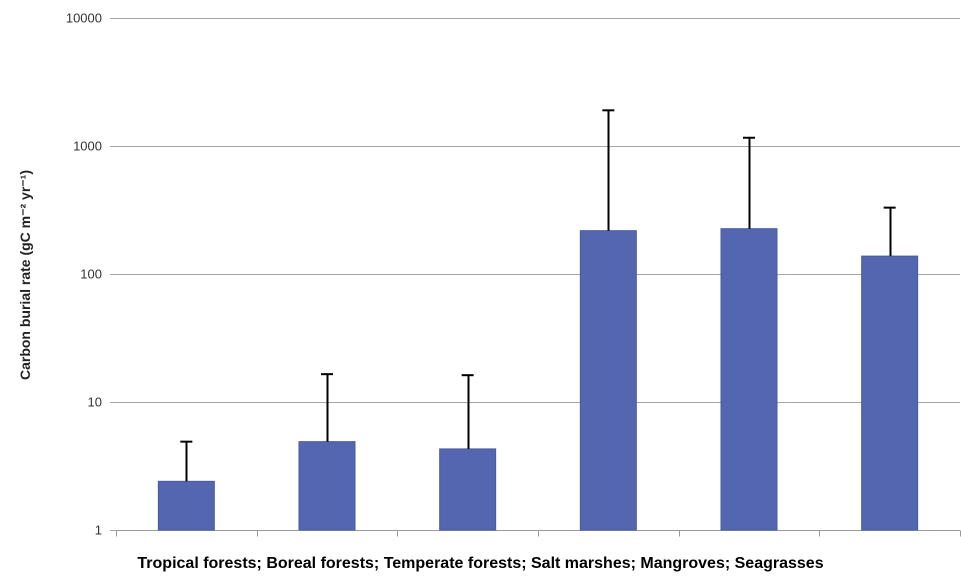  I want to click on y-axis-title: Carbon burial rate (gC m⁻² yr⁻¹), so click(25, 275).